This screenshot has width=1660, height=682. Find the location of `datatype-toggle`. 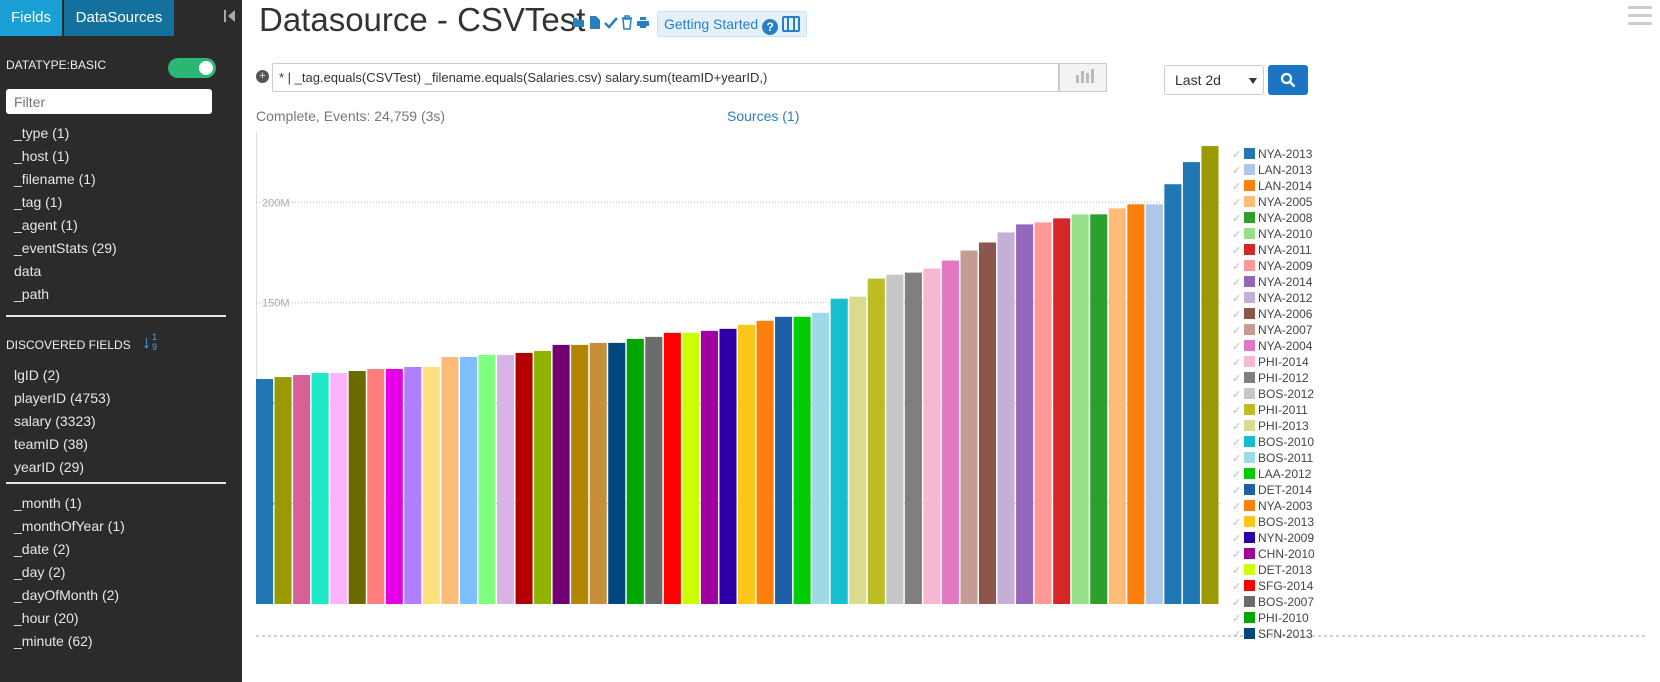

datatype-toggle is located at coordinates (192, 68).